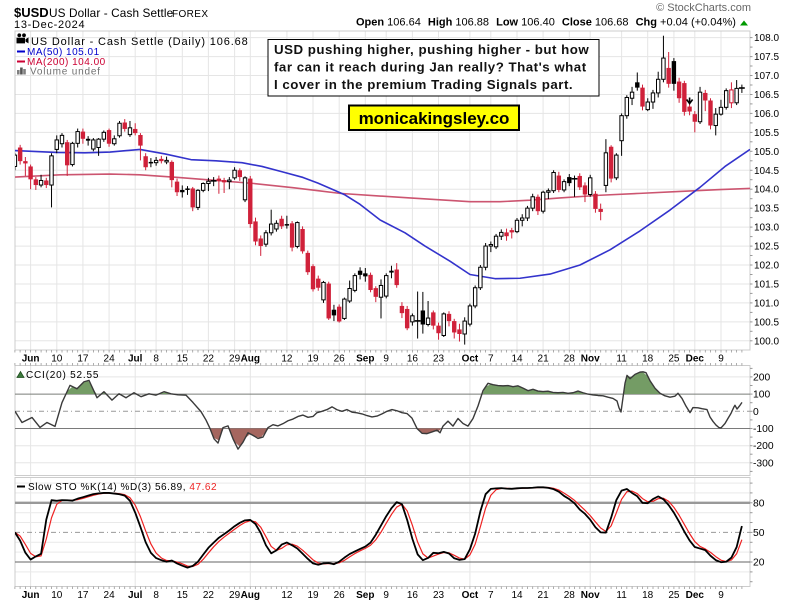 This screenshot has height=604, width=787. Describe the element at coordinates (63, 52) in the screenshot. I see `svg-text: MA(50) 105.01` at that location.